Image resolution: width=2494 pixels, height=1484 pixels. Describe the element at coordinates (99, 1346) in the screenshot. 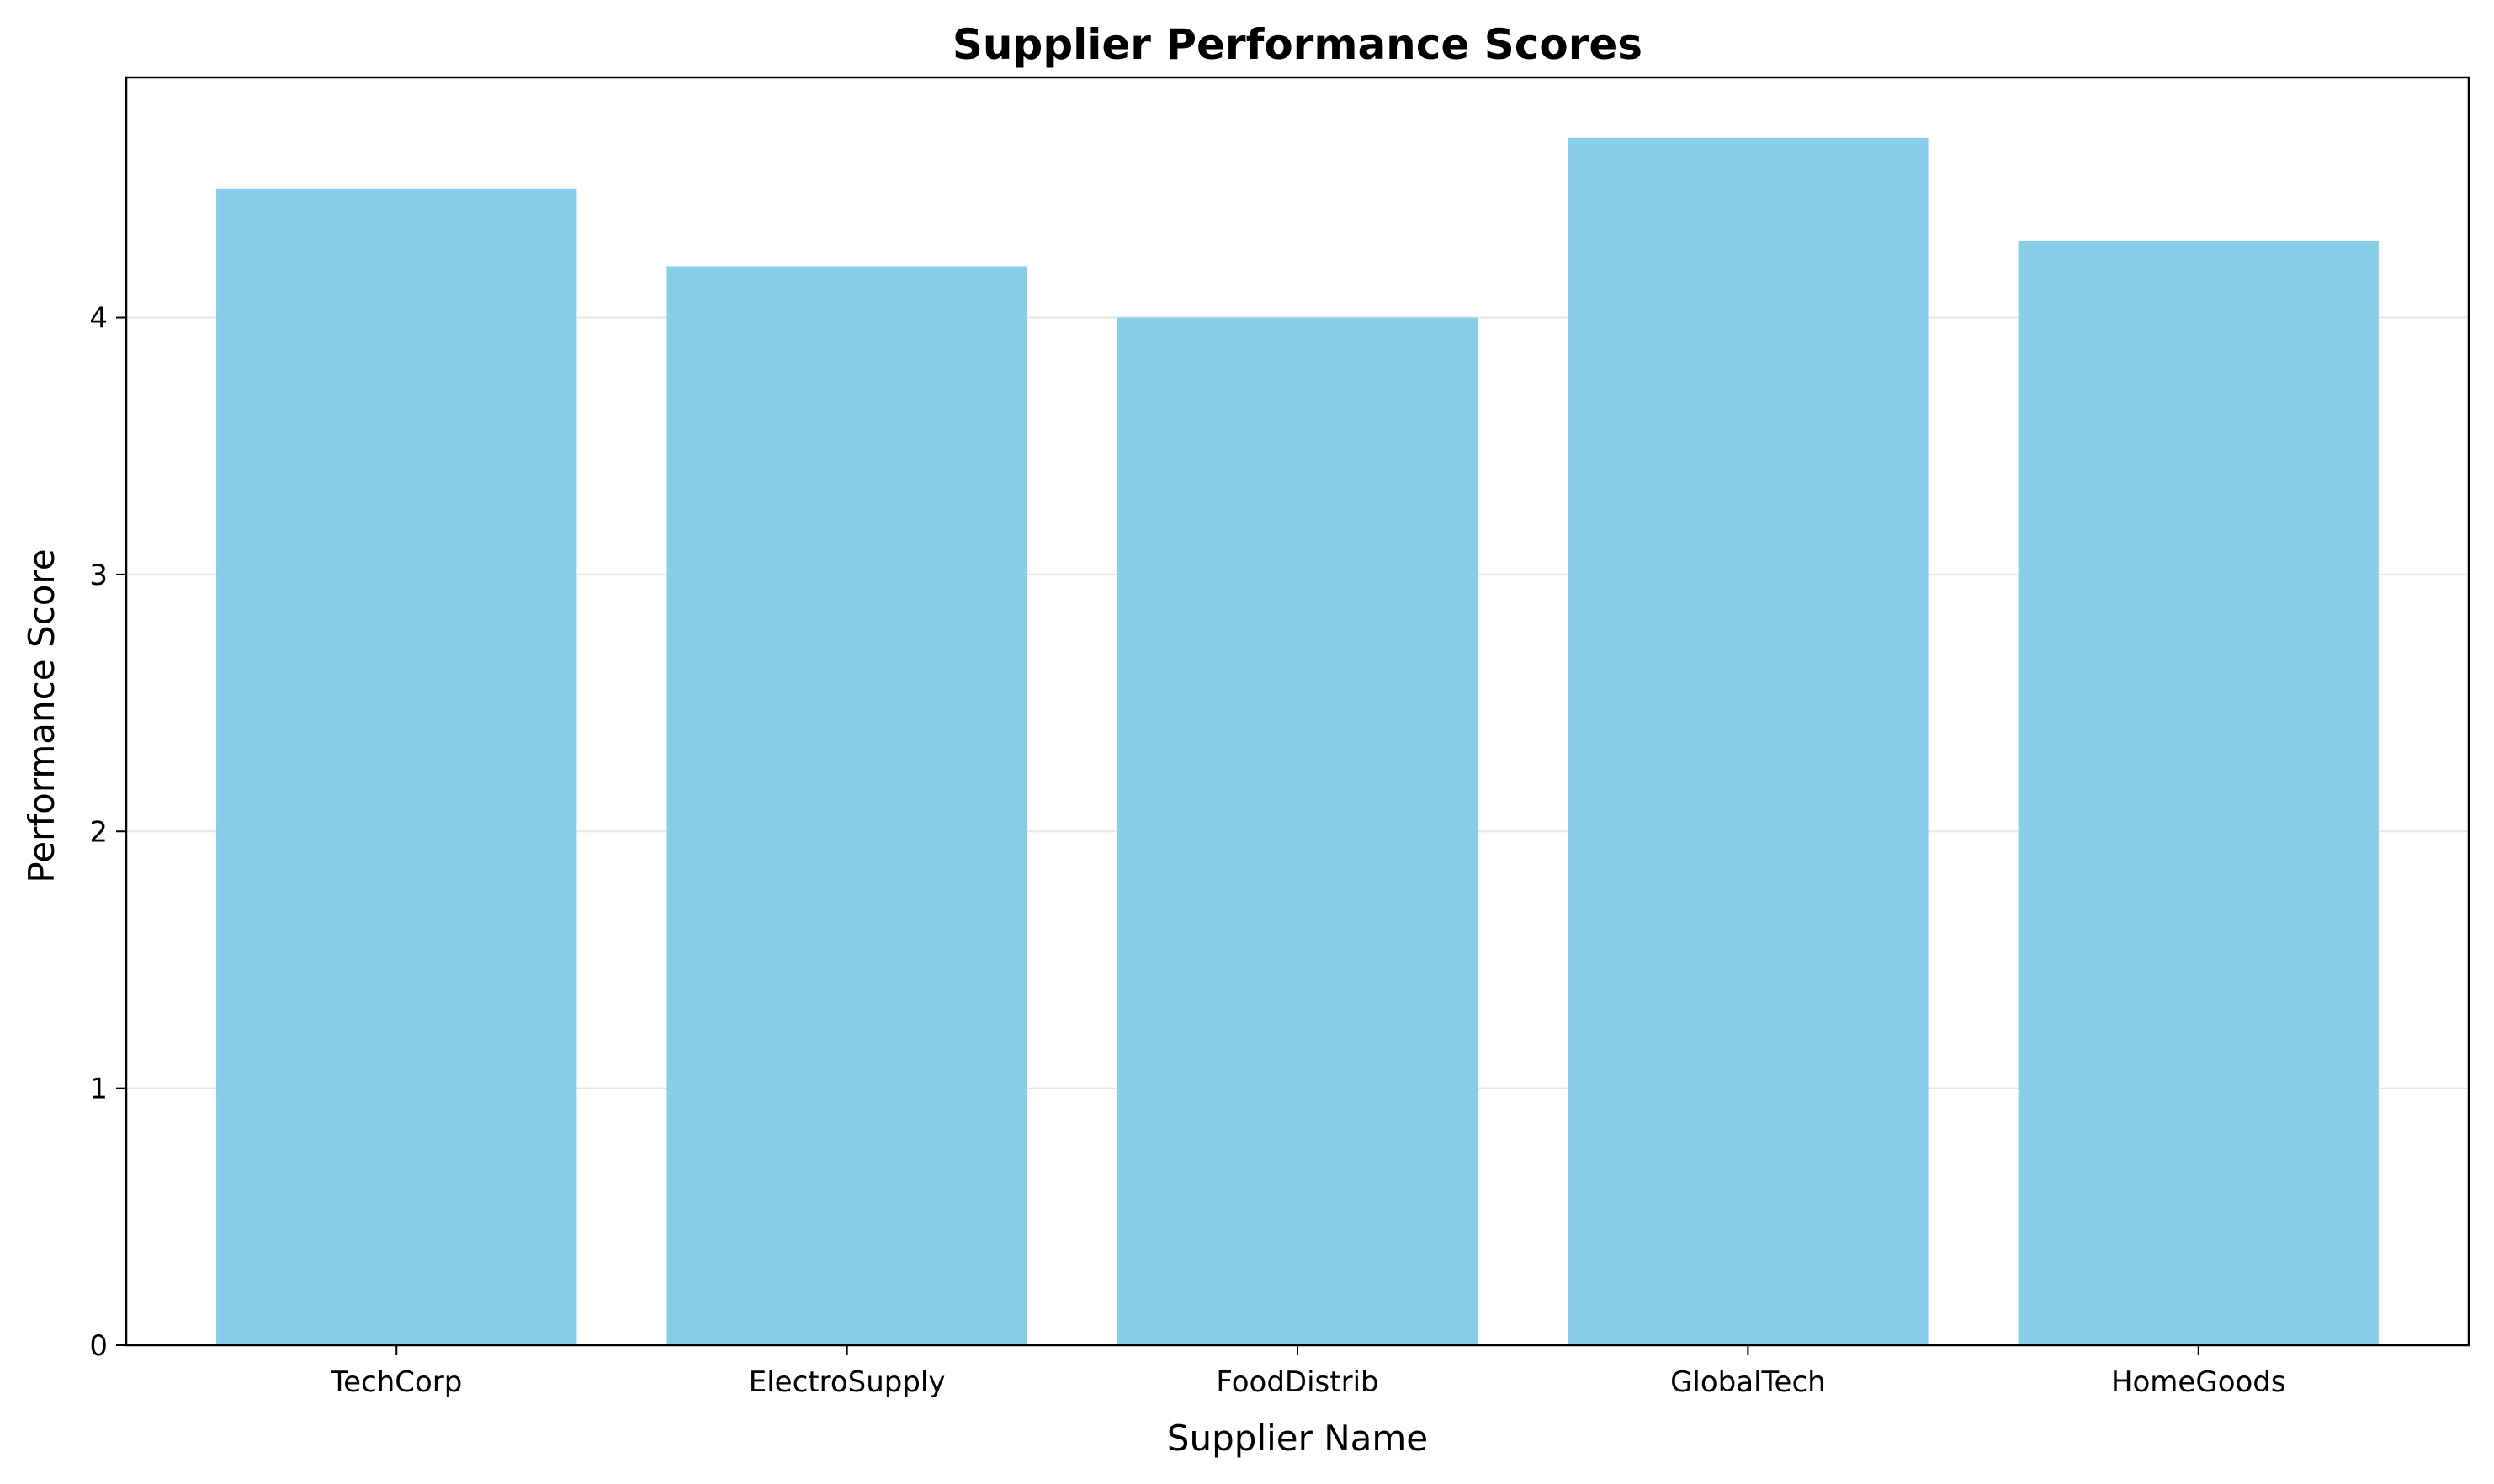

I see `y-tick-label: 0` at that location.